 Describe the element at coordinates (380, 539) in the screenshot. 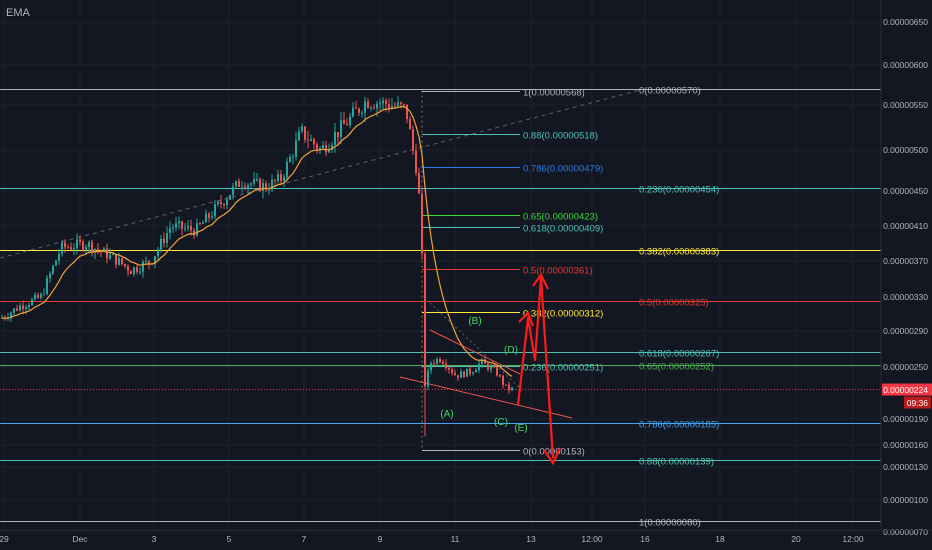

I see `x-tick-label: 9` at that location.